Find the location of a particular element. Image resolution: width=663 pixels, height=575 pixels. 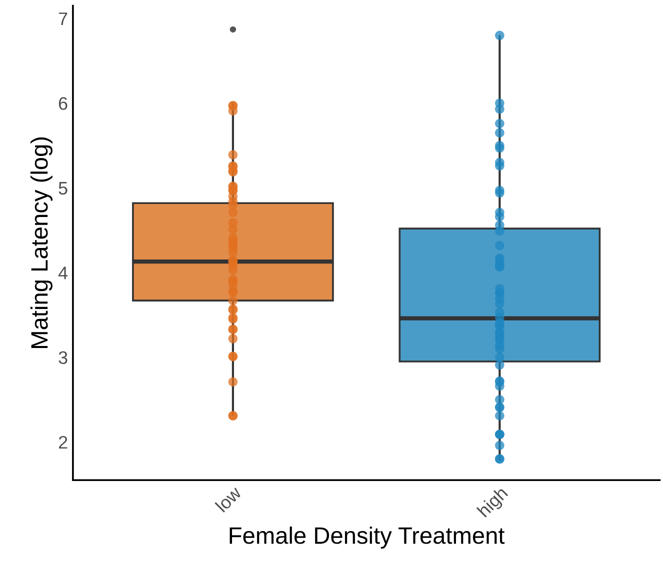

y-tick-label: 7 is located at coordinates (63, 18).